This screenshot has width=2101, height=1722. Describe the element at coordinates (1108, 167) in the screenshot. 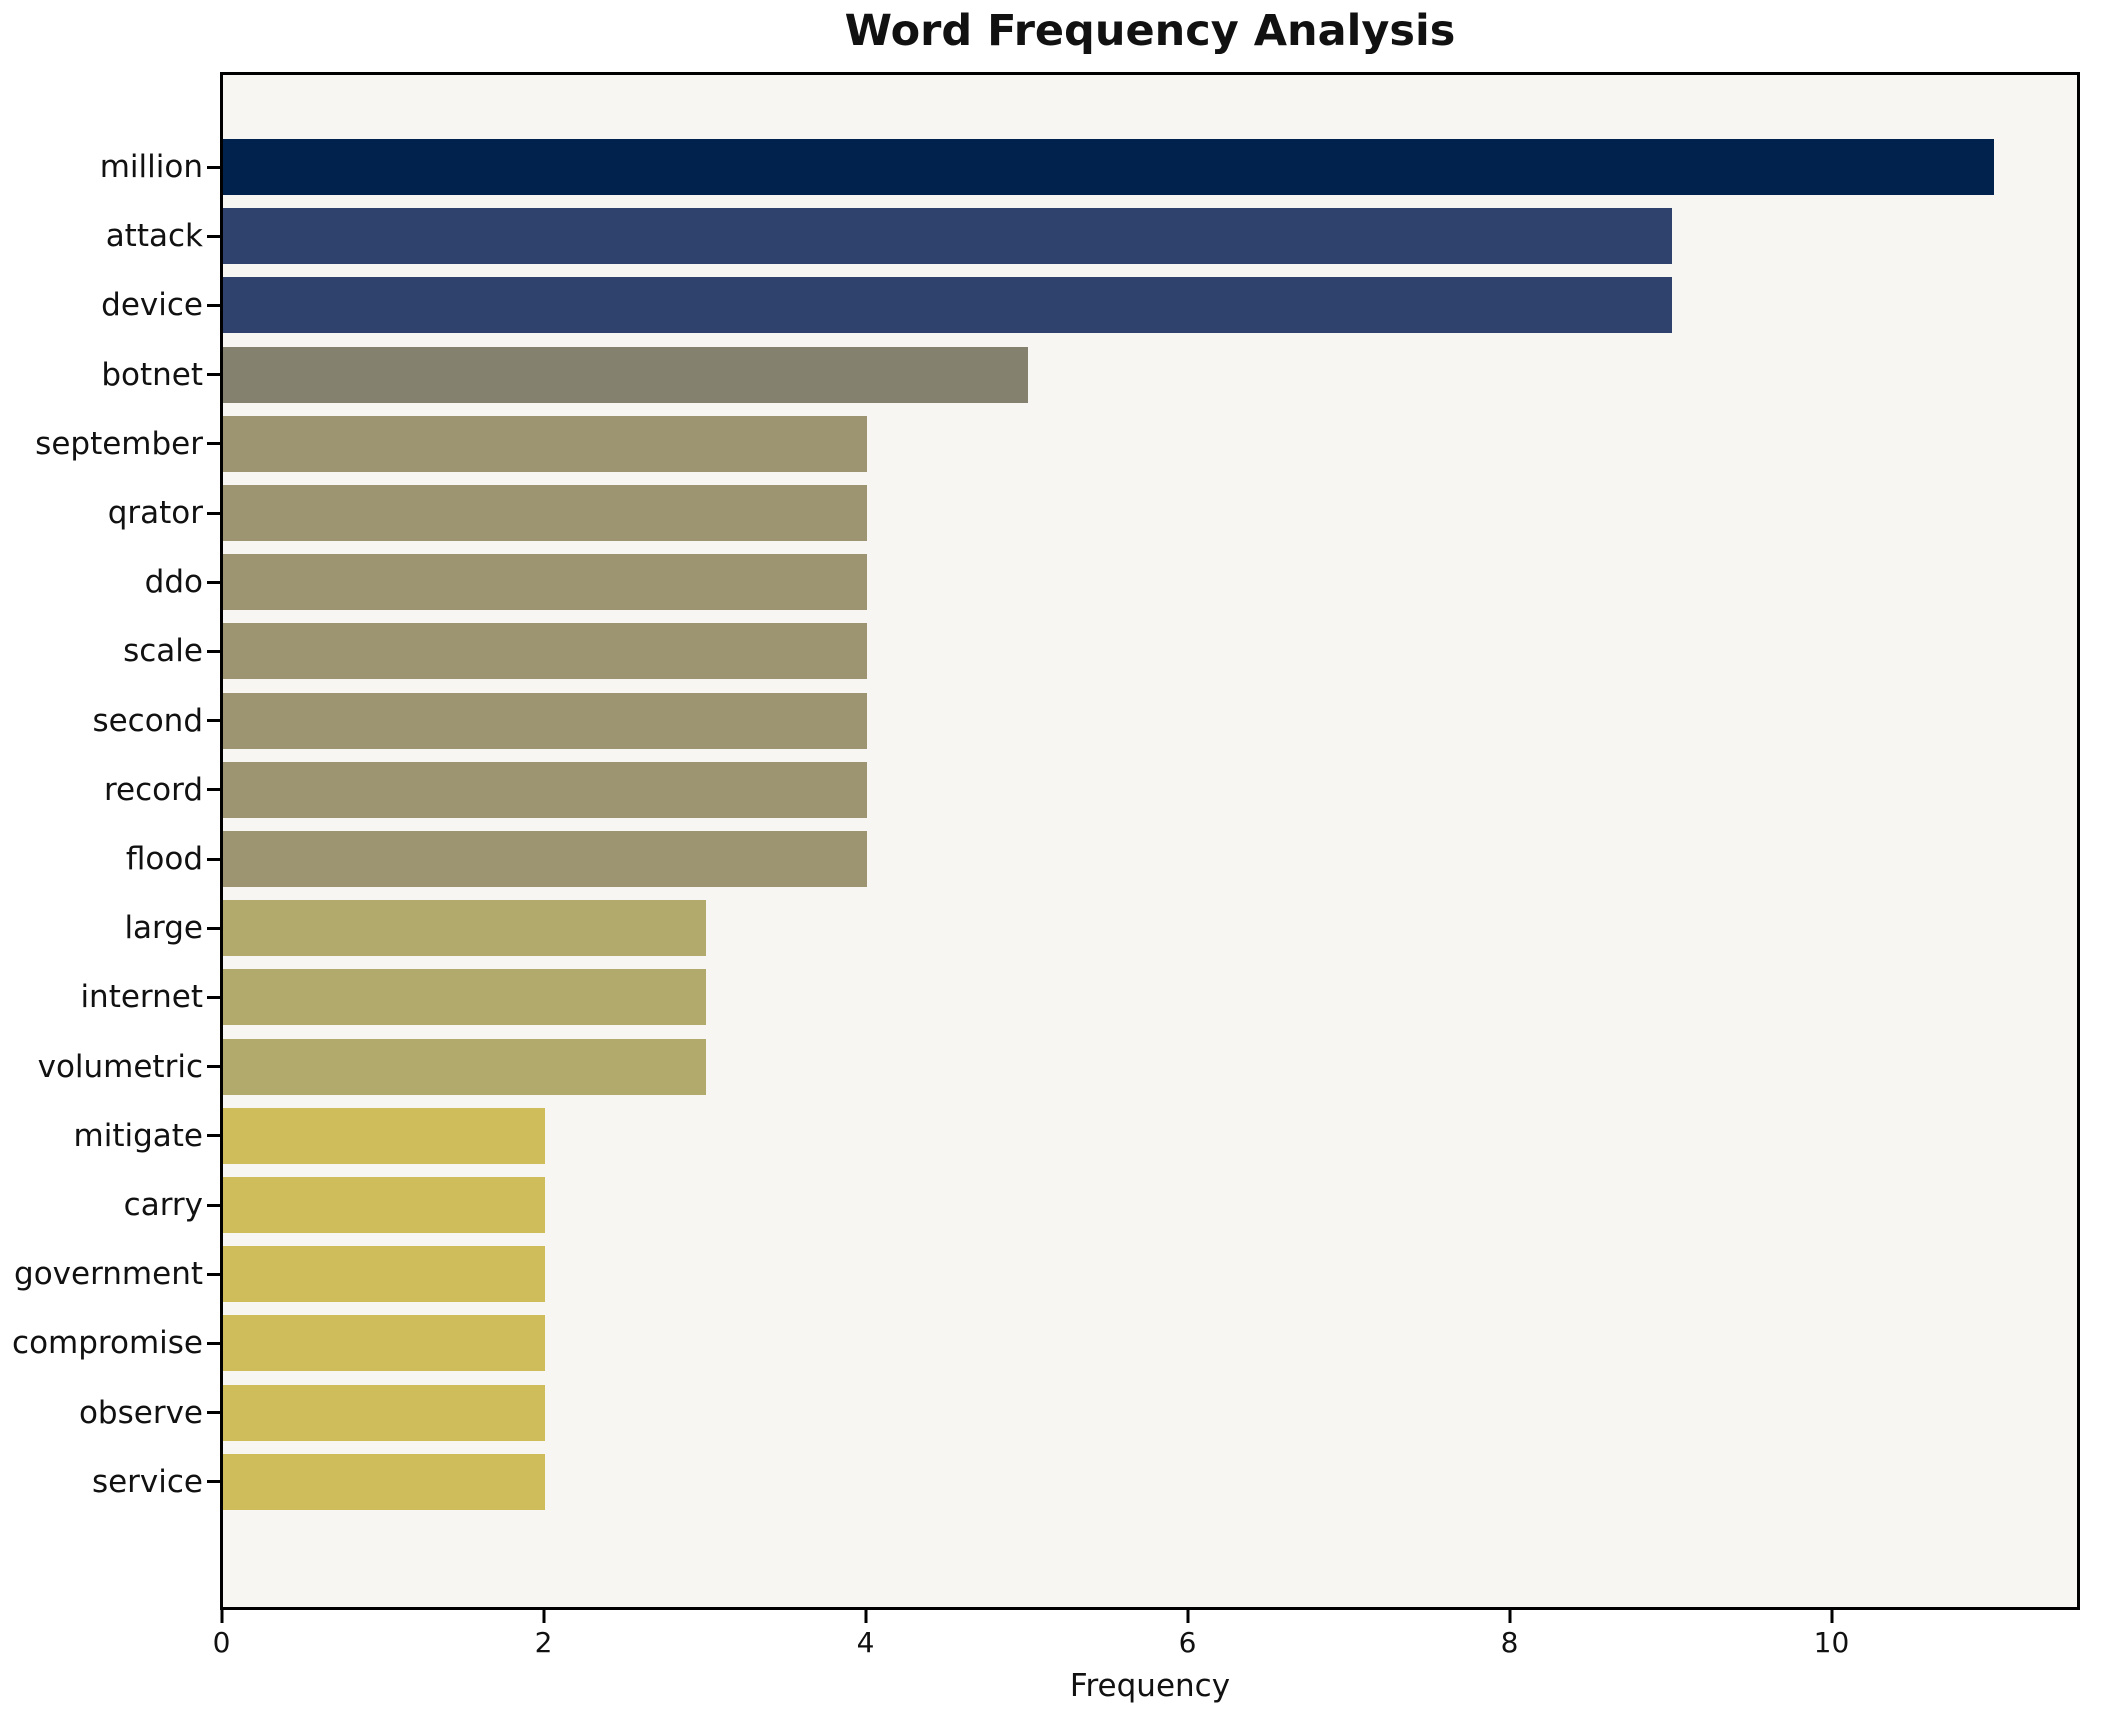

I see `bar-million` at that location.